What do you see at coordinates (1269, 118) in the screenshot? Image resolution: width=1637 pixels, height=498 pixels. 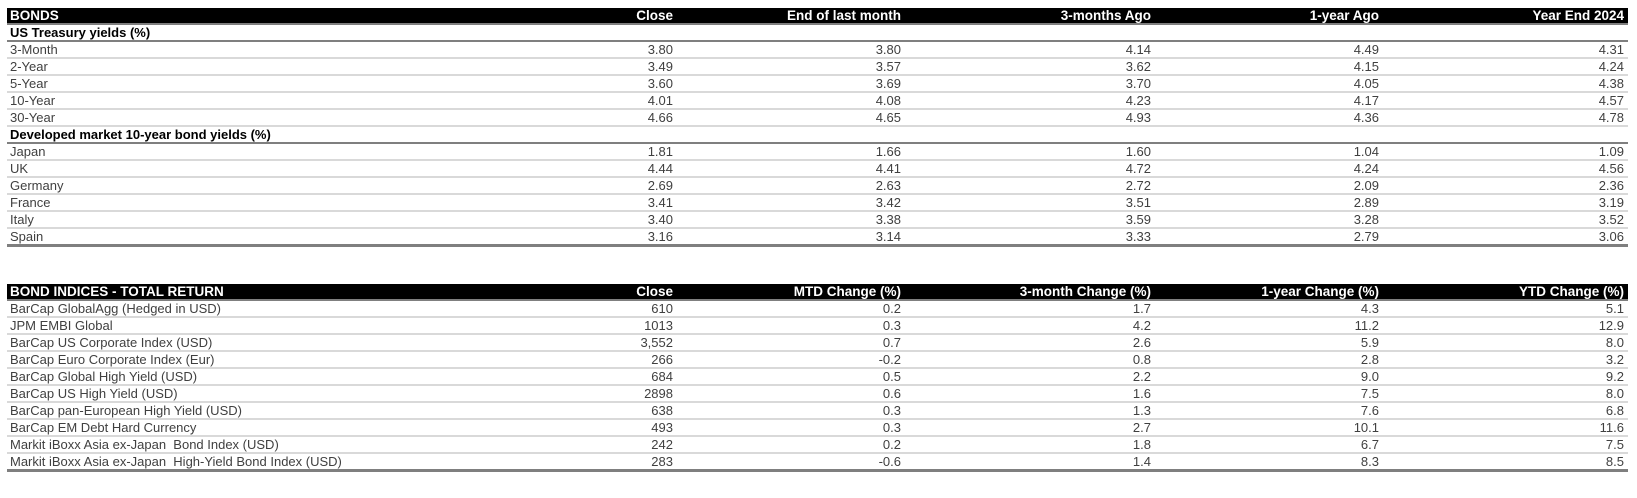 I see `cell-value: 4.36` at bounding box center [1269, 118].